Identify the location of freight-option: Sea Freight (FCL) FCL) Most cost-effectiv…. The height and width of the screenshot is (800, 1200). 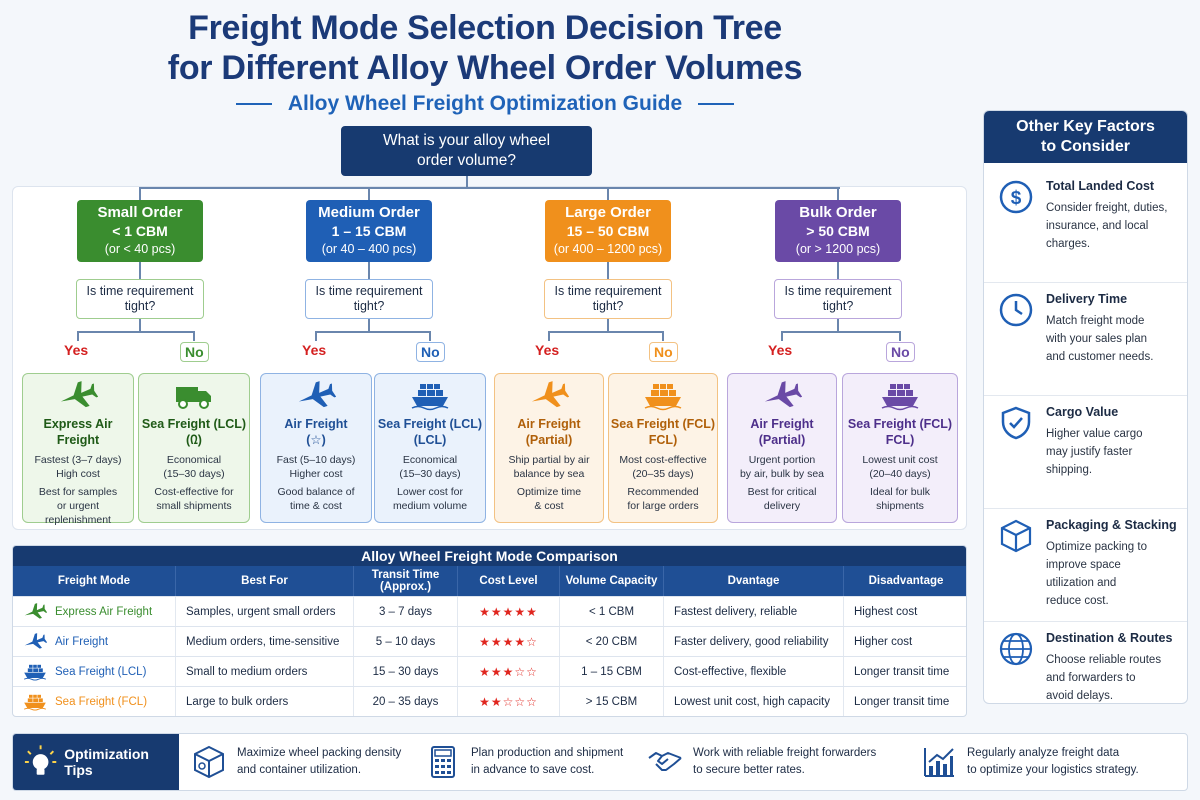
(663, 448).